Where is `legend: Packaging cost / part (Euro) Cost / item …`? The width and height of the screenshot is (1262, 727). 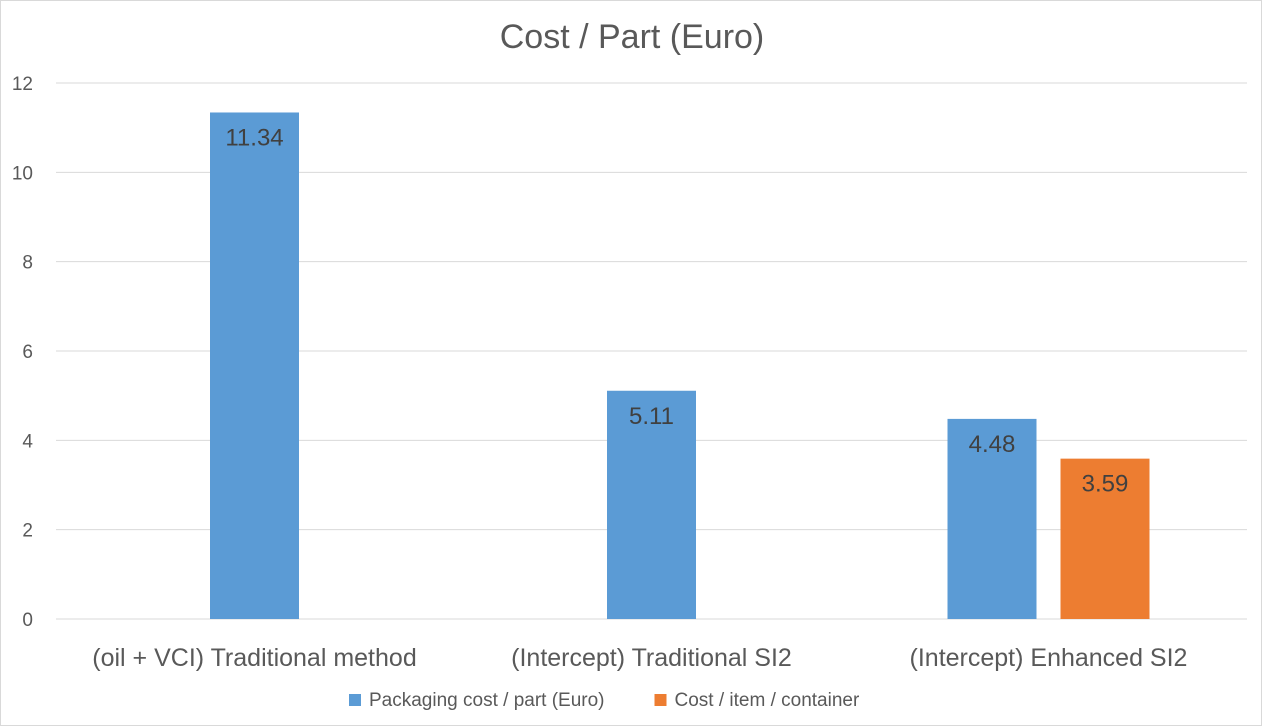
legend: Packaging cost / part (Euro) Cost / item … is located at coordinates (604, 700).